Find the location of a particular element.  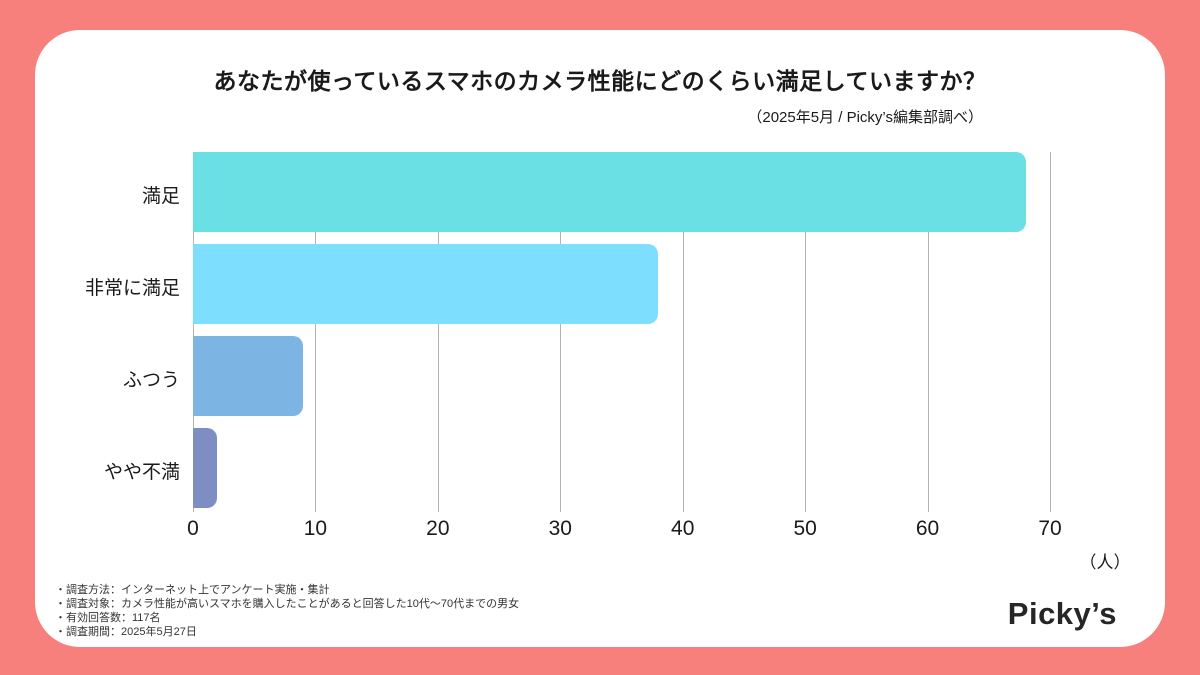

category-label-非常に満足: 非常に満足 is located at coordinates (132, 288).